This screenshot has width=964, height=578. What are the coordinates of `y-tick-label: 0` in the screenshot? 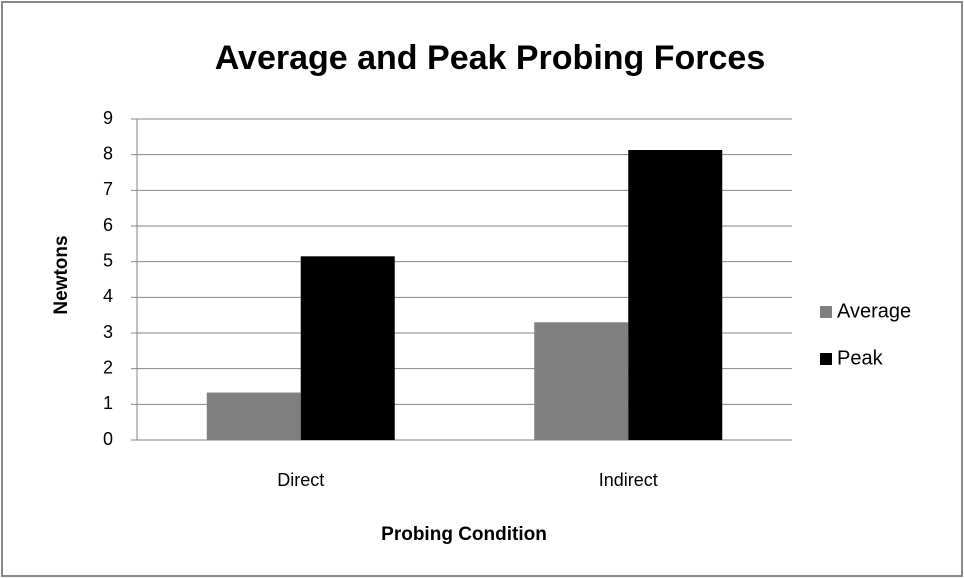 It's located at (108, 439).